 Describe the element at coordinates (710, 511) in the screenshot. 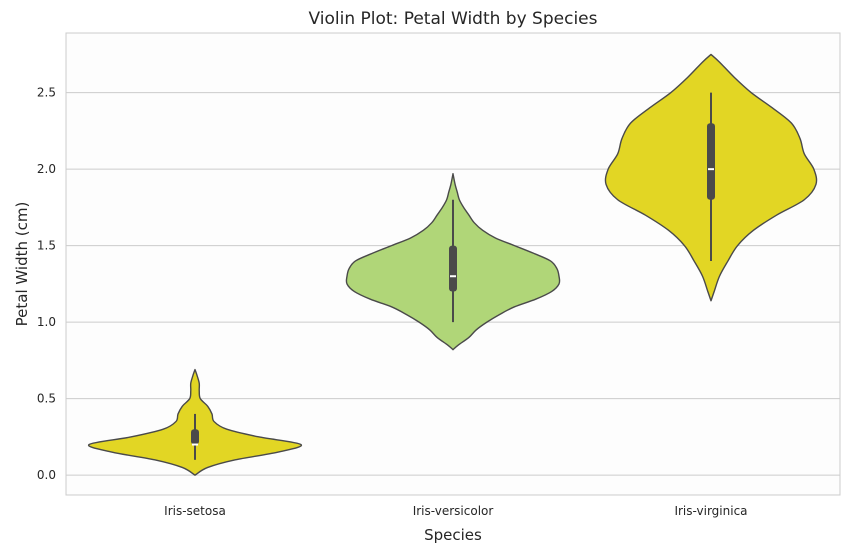

I see `x-tick-label: Iris-virginica` at that location.